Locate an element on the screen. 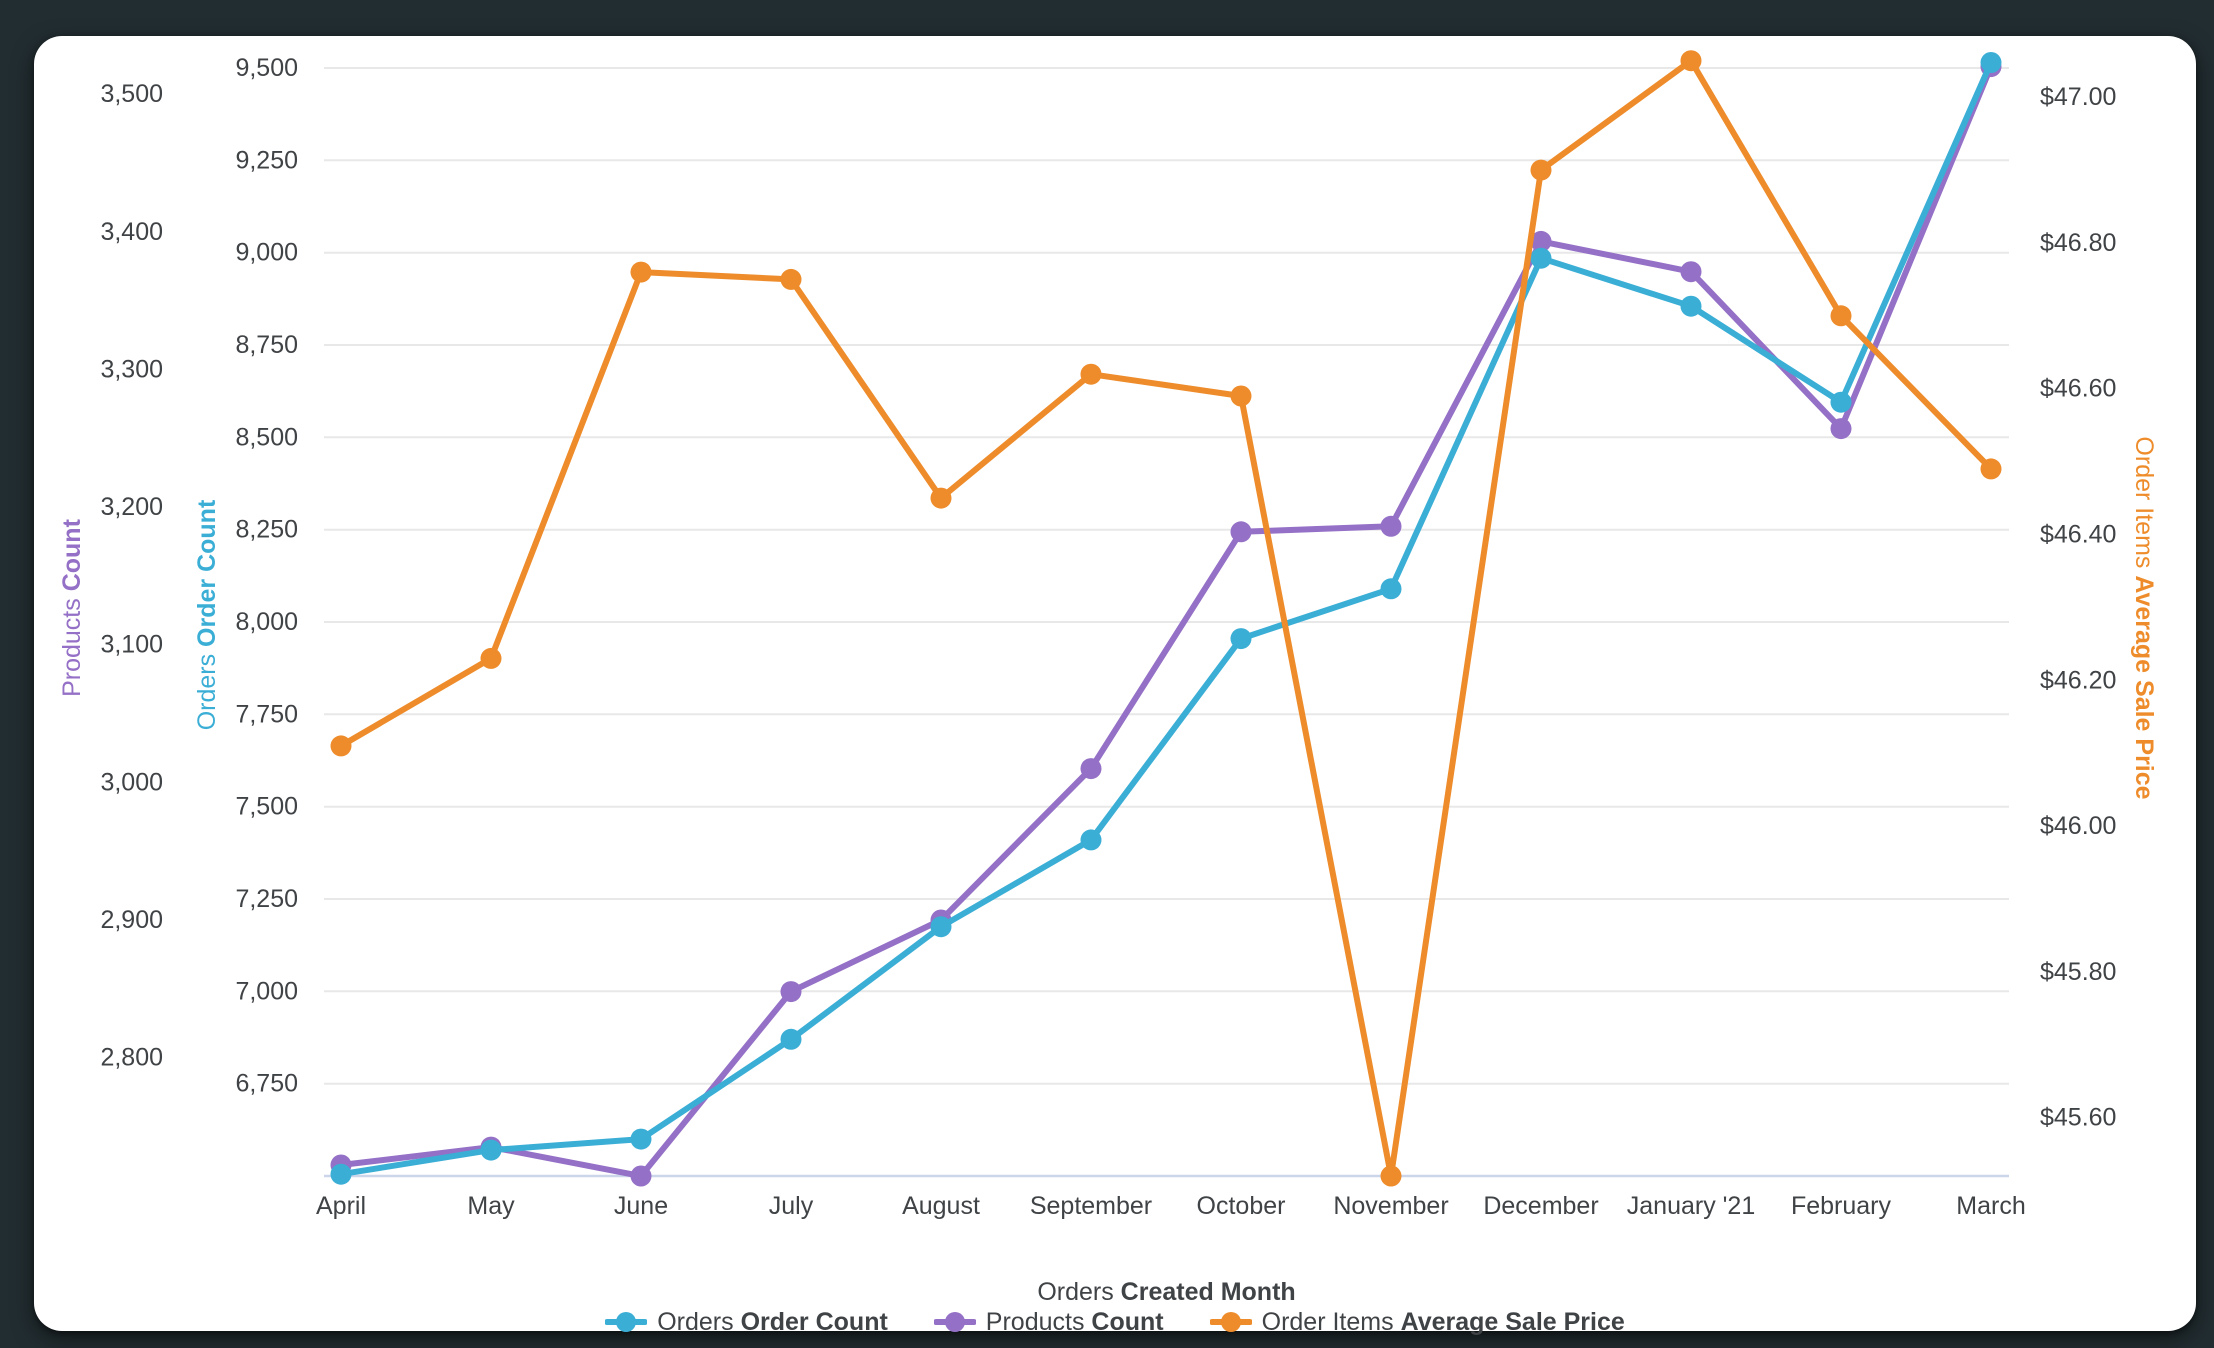 The width and height of the screenshot is (2214, 1348). x-tick-label-september: September is located at coordinates (1091, 1206).